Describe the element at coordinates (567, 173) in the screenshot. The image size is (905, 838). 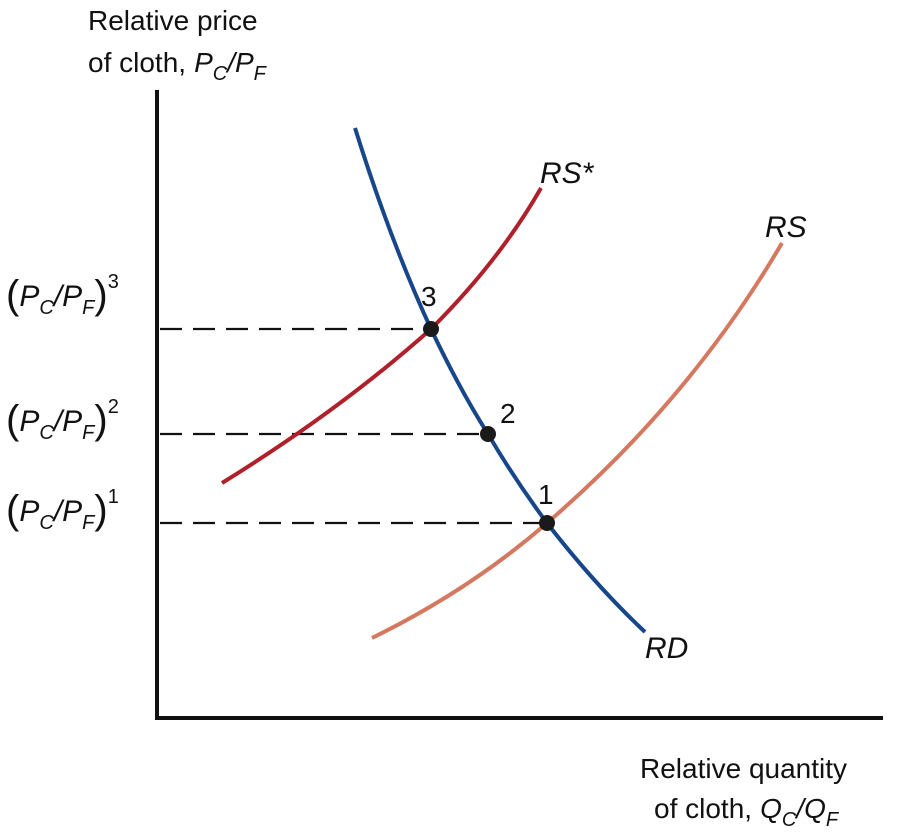
I see `rs-star-label: RS*` at that location.